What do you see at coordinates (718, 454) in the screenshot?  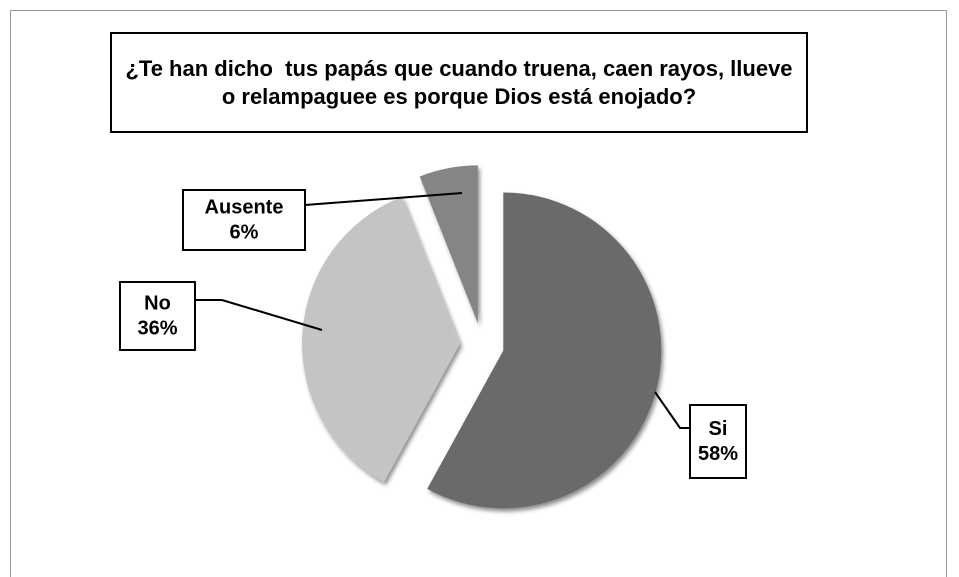 I see `value-label: 58%` at bounding box center [718, 454].